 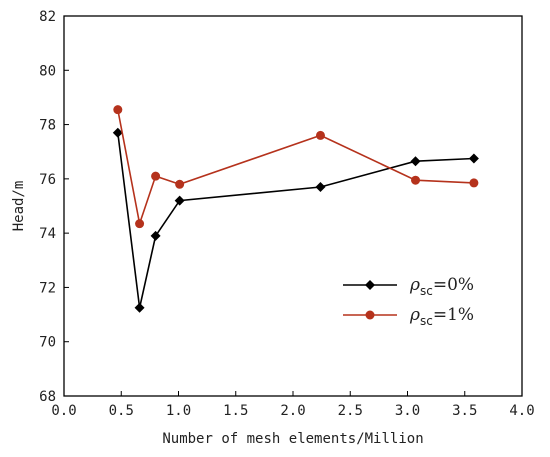 What do you see at coordinates (521, 411) in the screenshot?
I see `x-tick-label-8: 4.0` at bounding box center [521, 411].